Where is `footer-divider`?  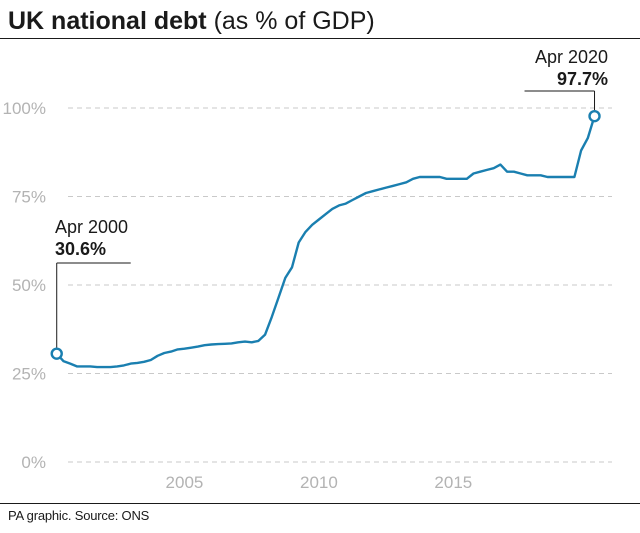
footer-divider is located at coordinates (320, 503).